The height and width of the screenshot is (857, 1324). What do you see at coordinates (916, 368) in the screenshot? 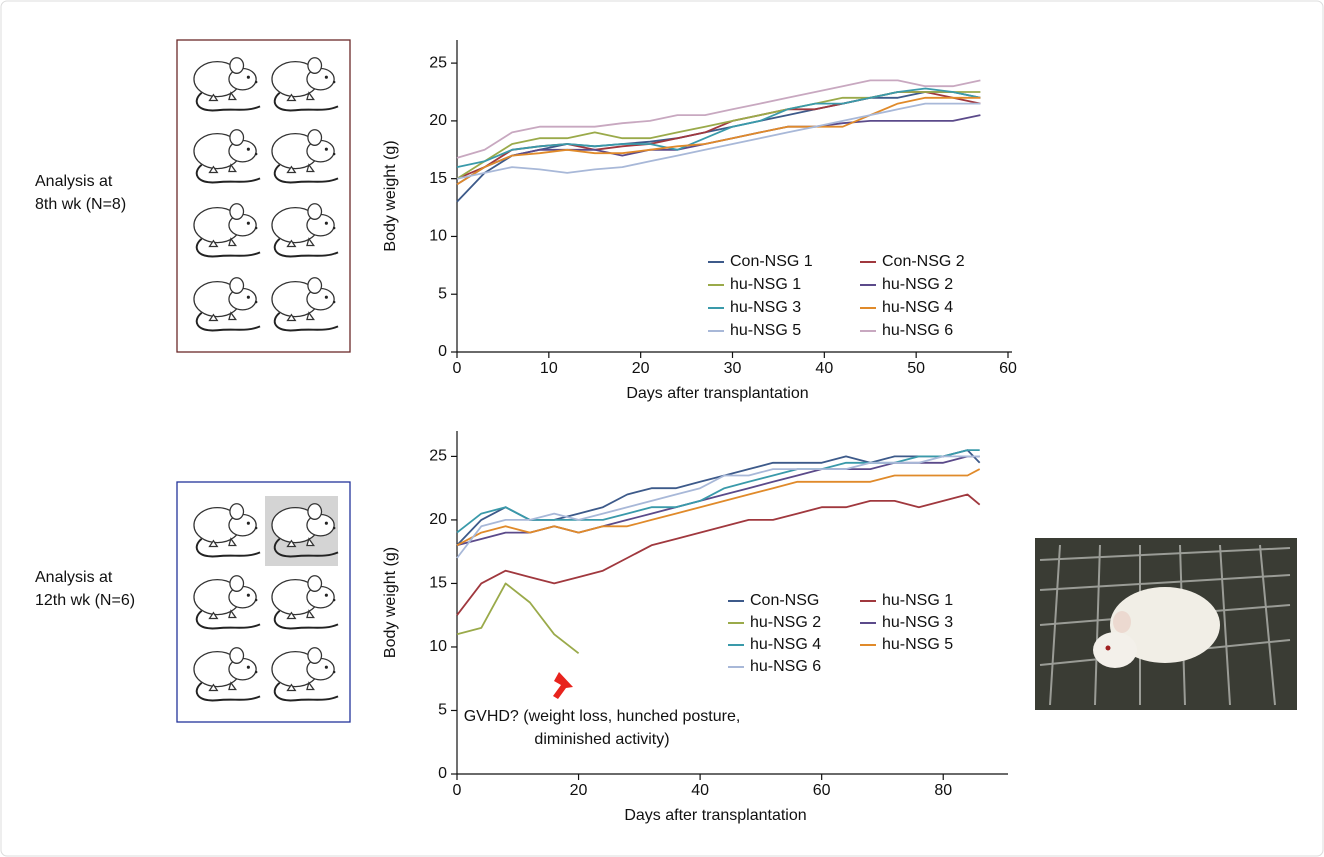
I see `x-tick-label: 50` at bounding box center [916, 368].